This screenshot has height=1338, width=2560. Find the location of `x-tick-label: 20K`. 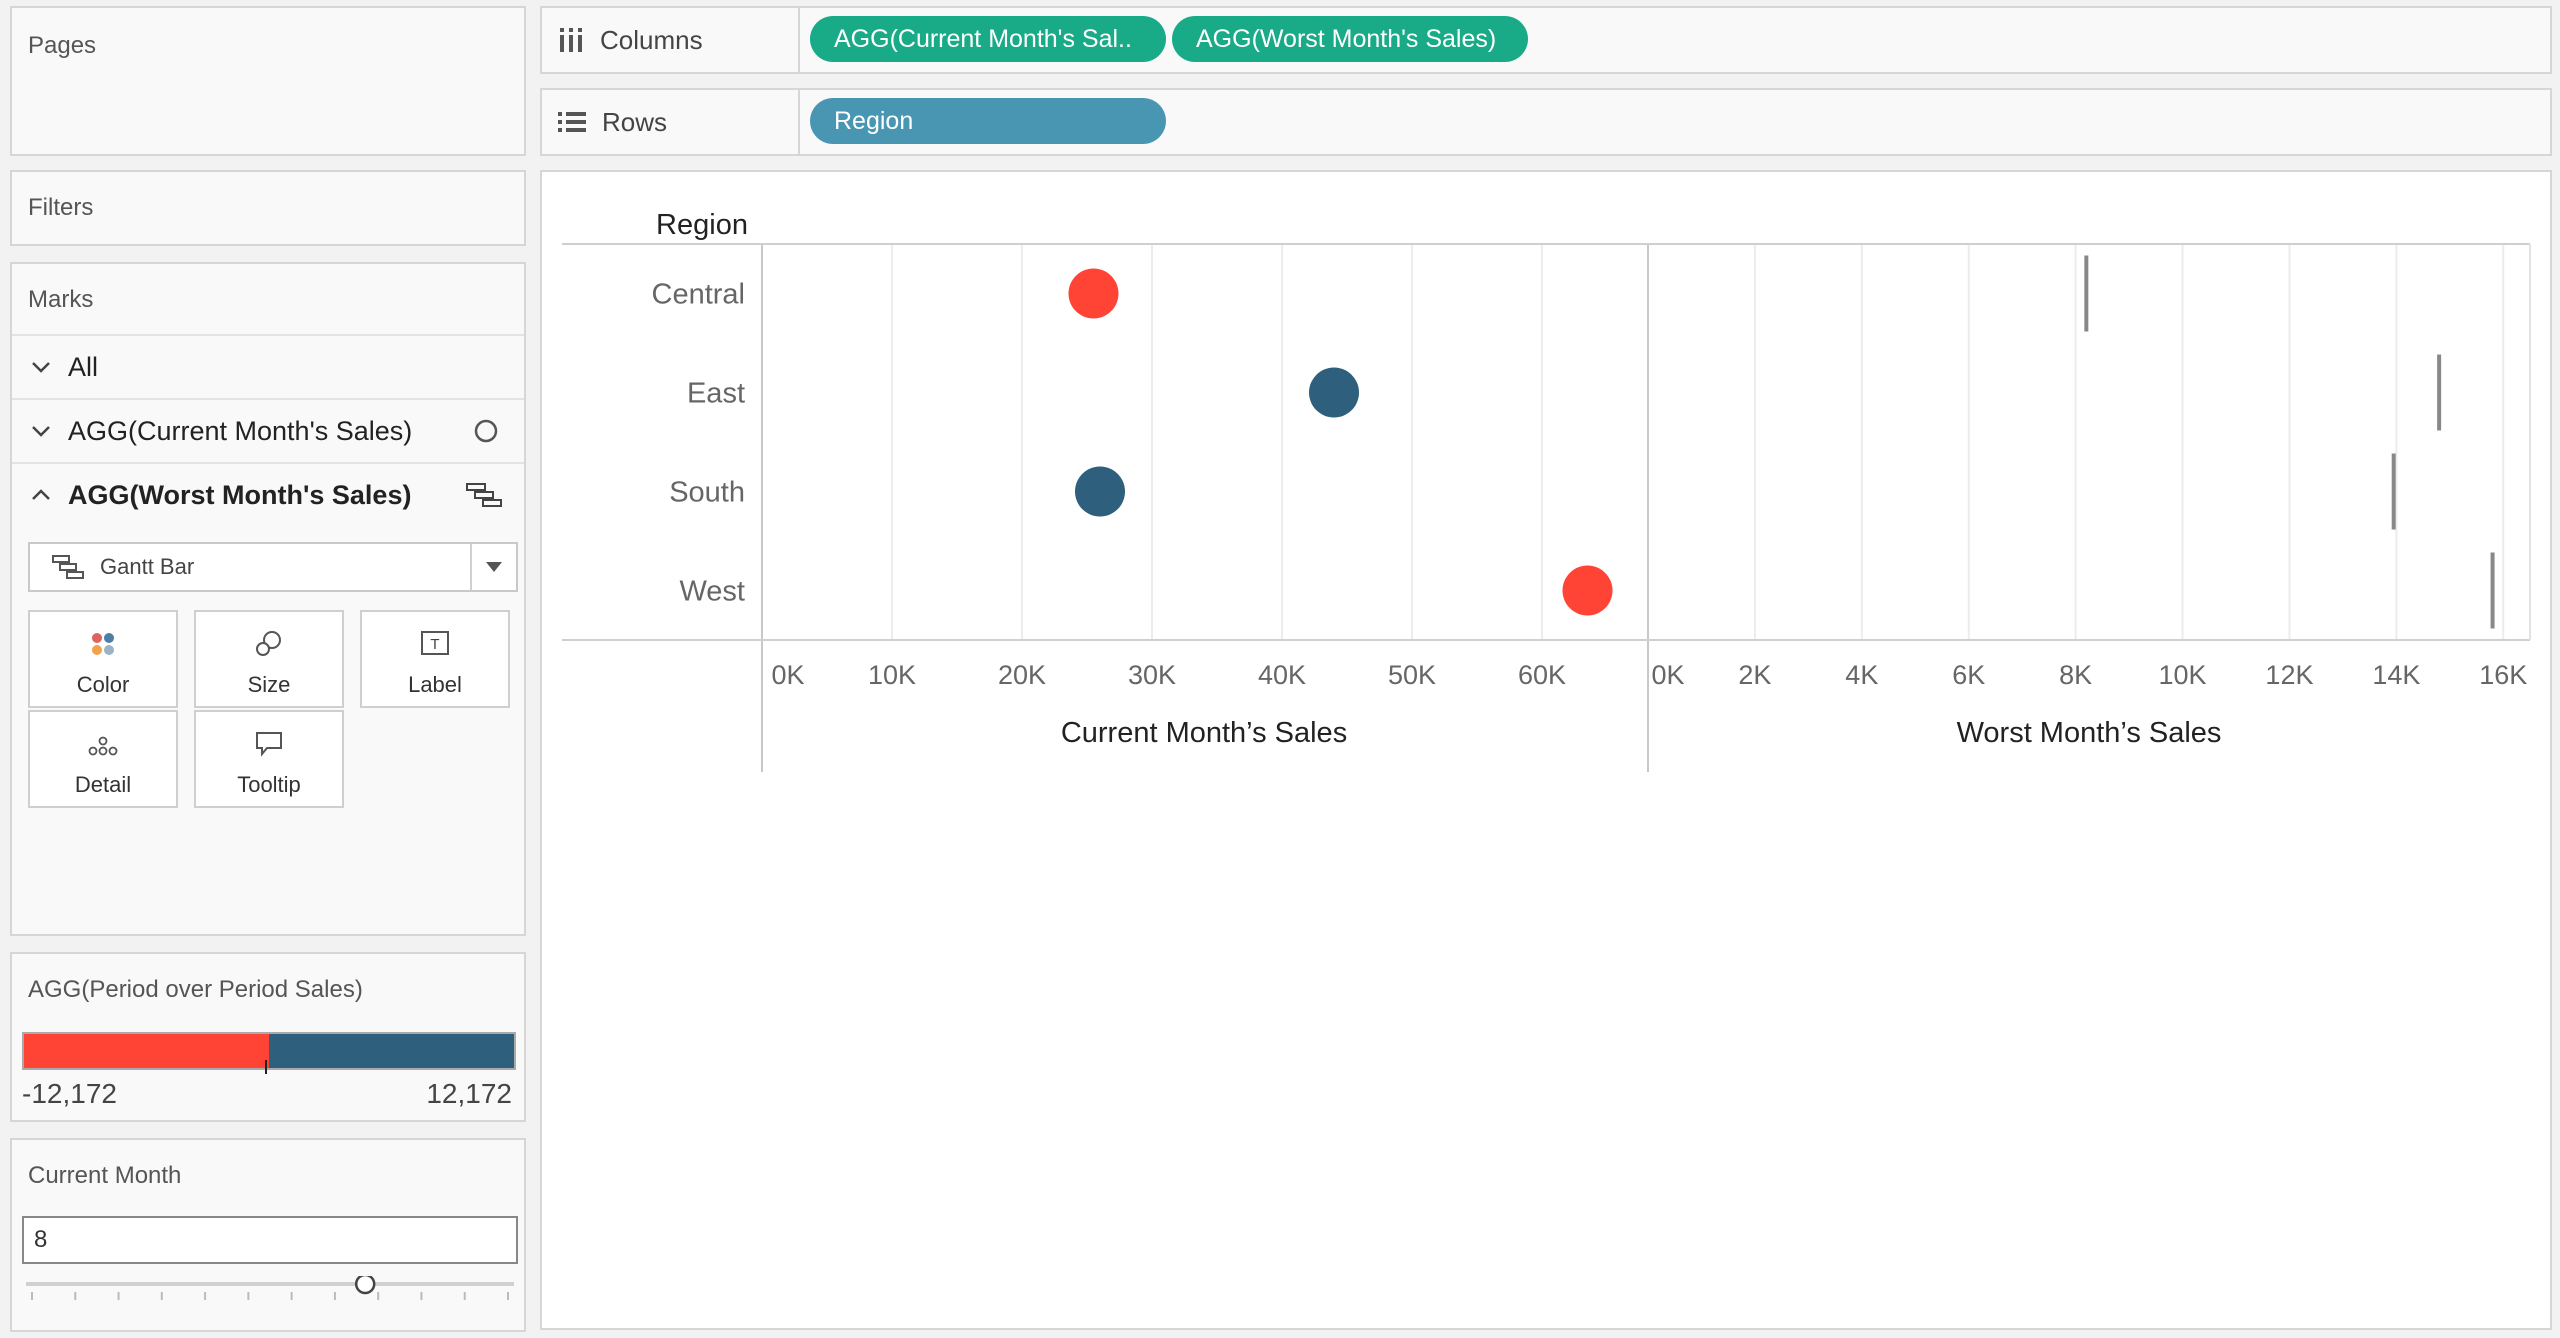

x-tick-label: 20K is located at coordinates (1022, 675).